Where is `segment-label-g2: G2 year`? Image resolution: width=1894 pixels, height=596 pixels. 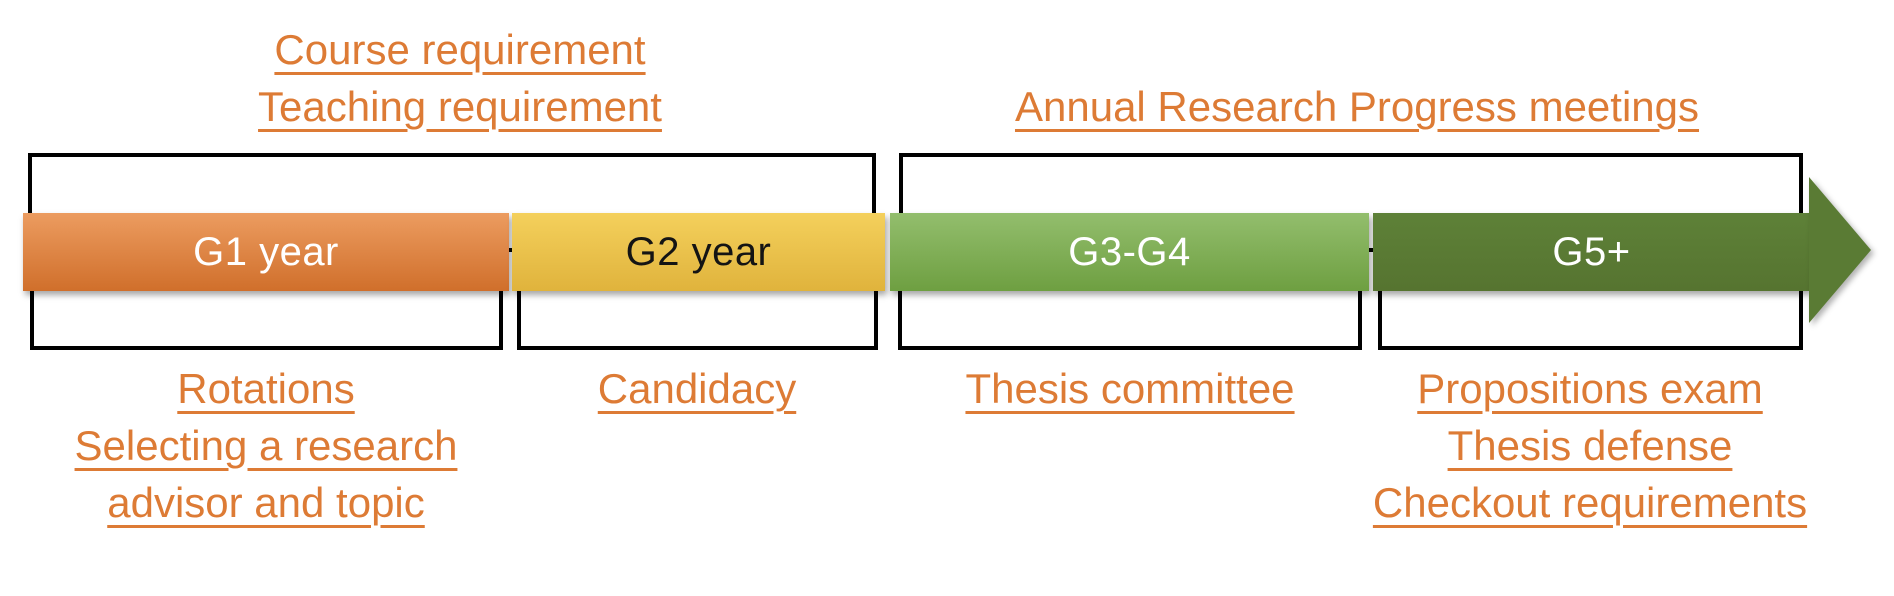 segment-label-g2: G2 year is located at coordinates (698, 251).